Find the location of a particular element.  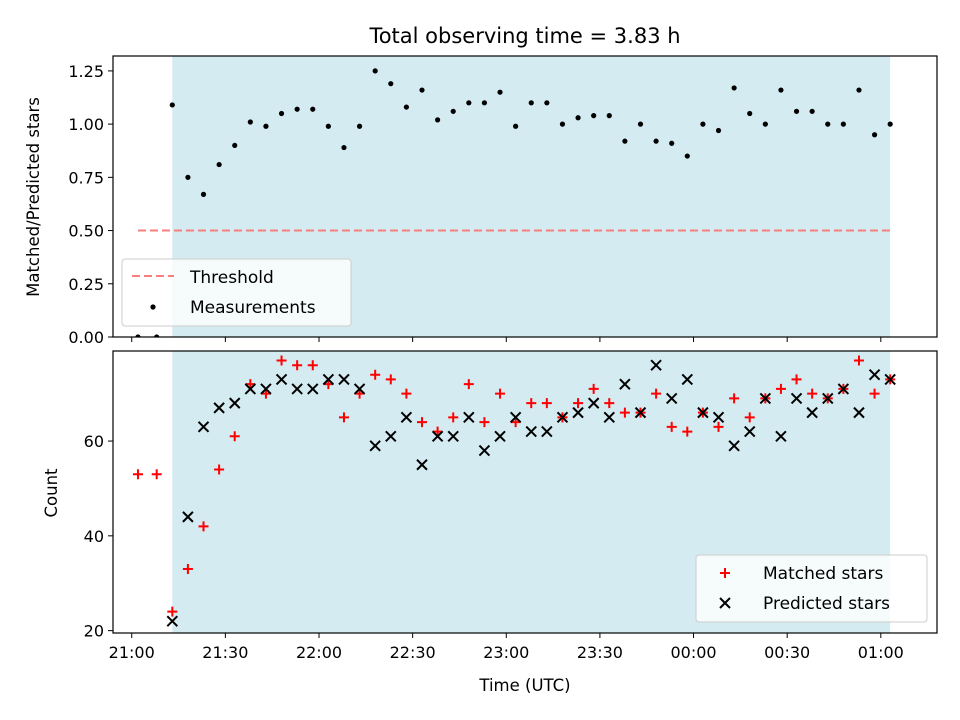

y-tick-label: 60 is located at coordinates (94, 441).